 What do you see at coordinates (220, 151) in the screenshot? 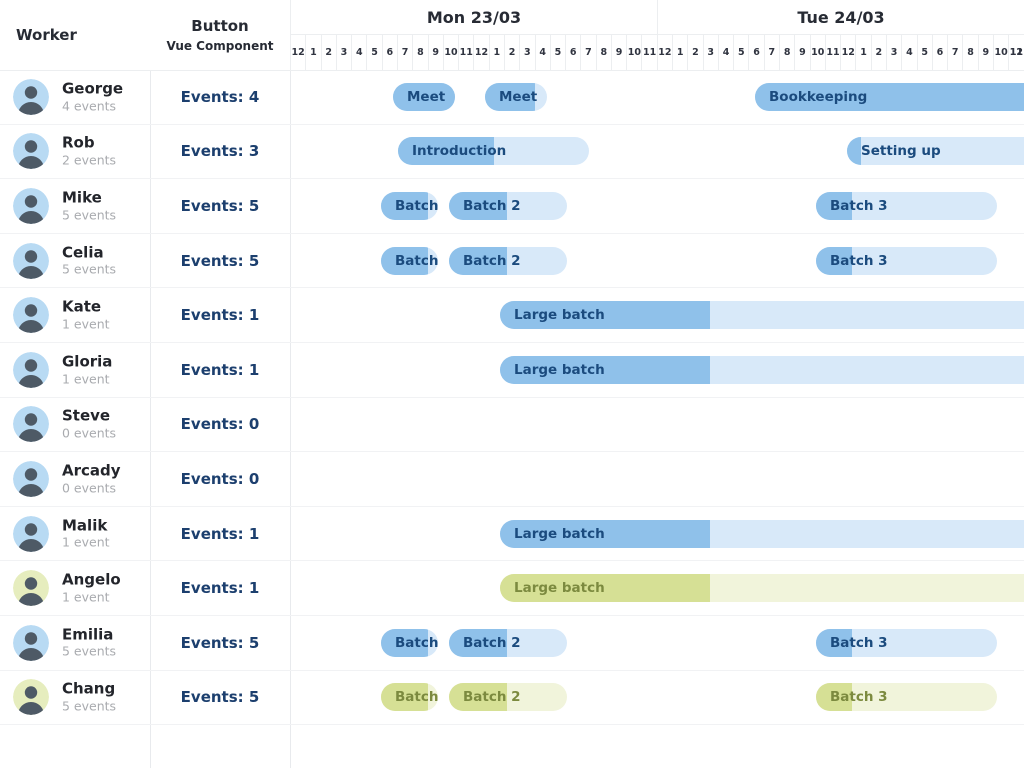
I see `events-count-button: Events: 3` at bounding box center [220, 151].